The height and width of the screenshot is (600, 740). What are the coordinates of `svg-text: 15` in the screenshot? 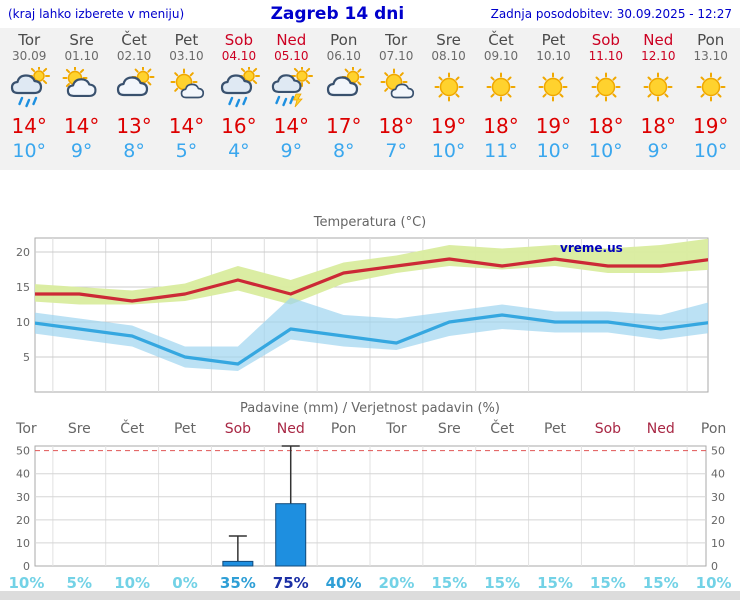 It's located at (23, 287).